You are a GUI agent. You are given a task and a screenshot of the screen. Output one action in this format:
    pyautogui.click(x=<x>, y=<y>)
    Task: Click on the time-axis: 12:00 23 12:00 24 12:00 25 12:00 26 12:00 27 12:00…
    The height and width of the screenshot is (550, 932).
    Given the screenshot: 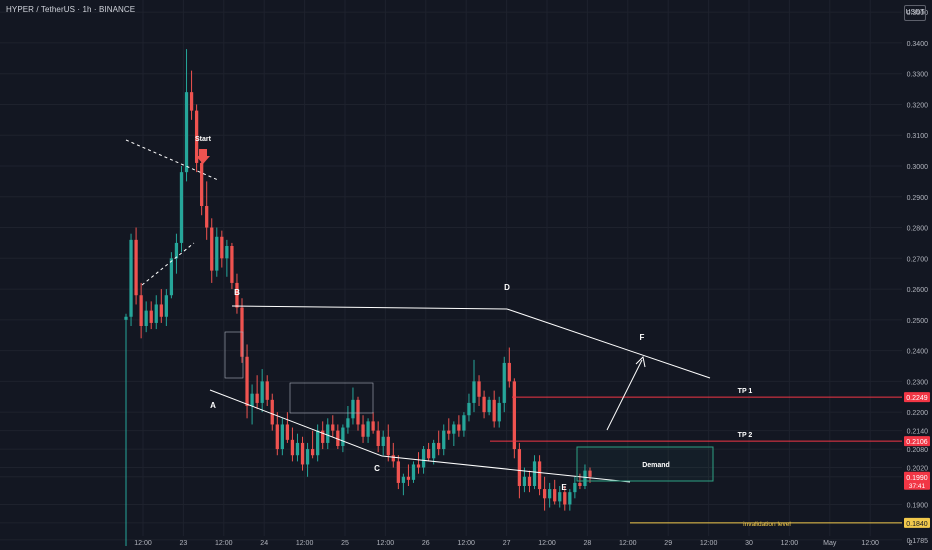 What is the action you would take?
    pyautogui.click(x=523, y=543)
    